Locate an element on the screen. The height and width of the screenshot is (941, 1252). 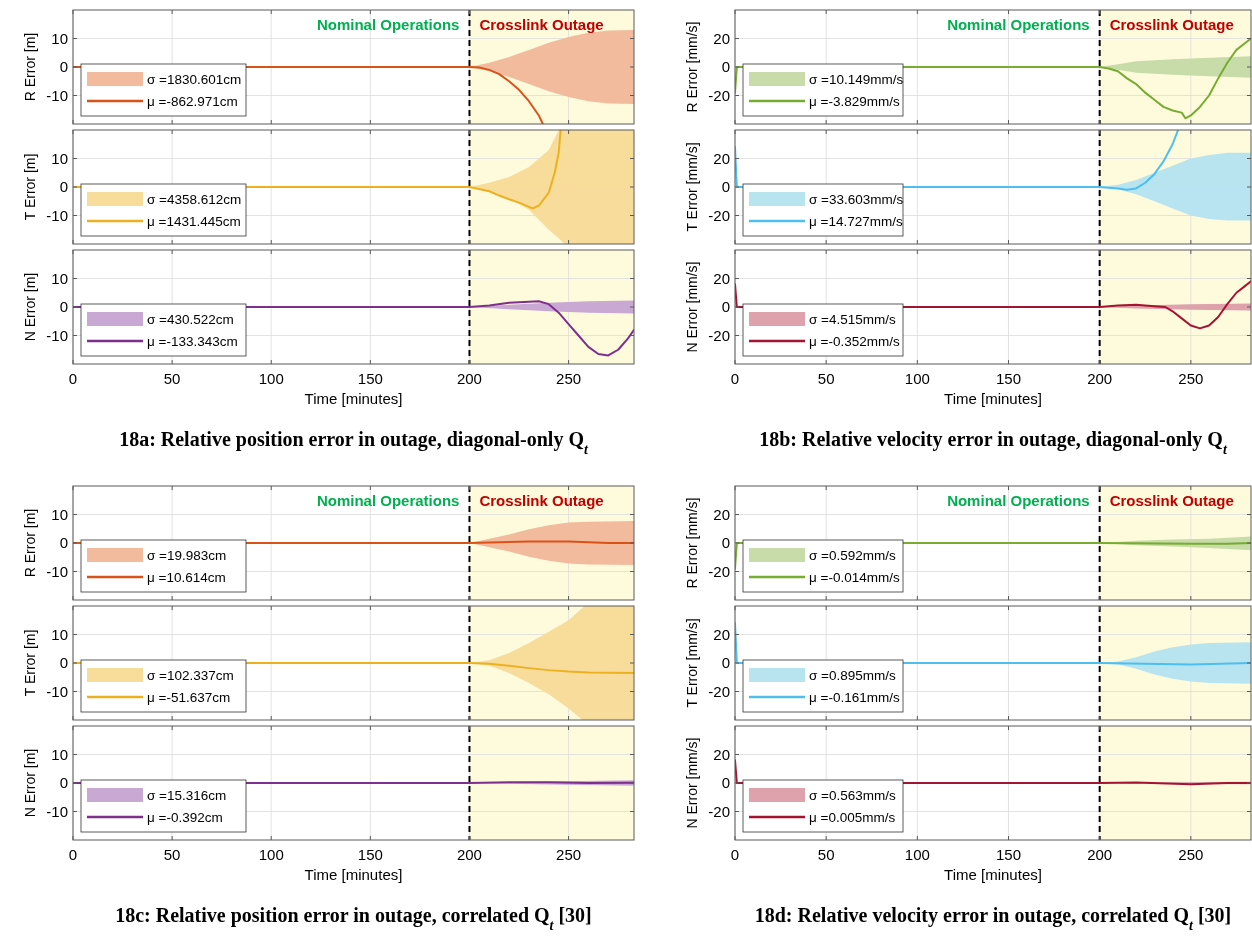
legend-label: μ =-862.971cm is located at coordinates (192, 101).